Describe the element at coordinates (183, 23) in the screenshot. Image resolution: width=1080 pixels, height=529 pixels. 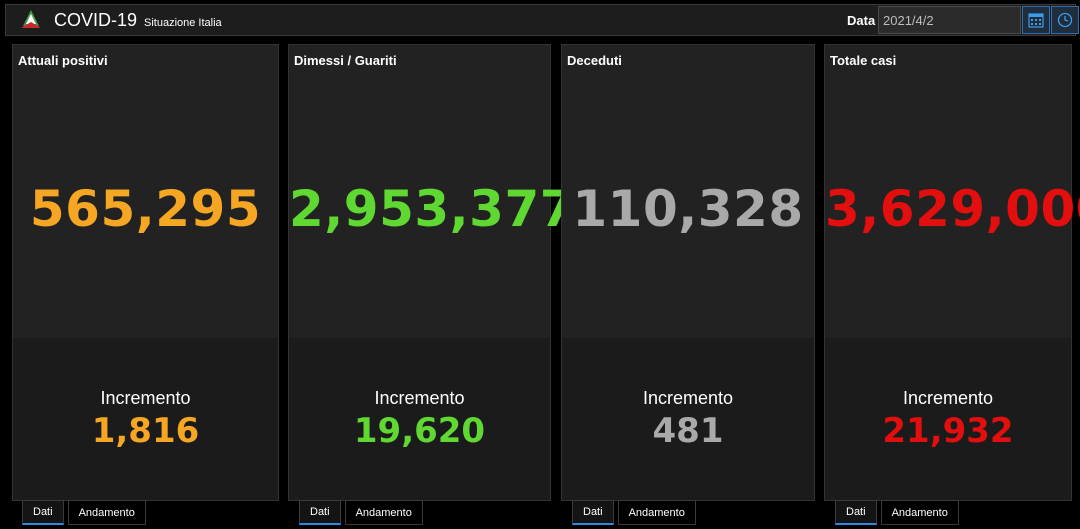
I see `app-subtitle: Situazione Italia` at that location.